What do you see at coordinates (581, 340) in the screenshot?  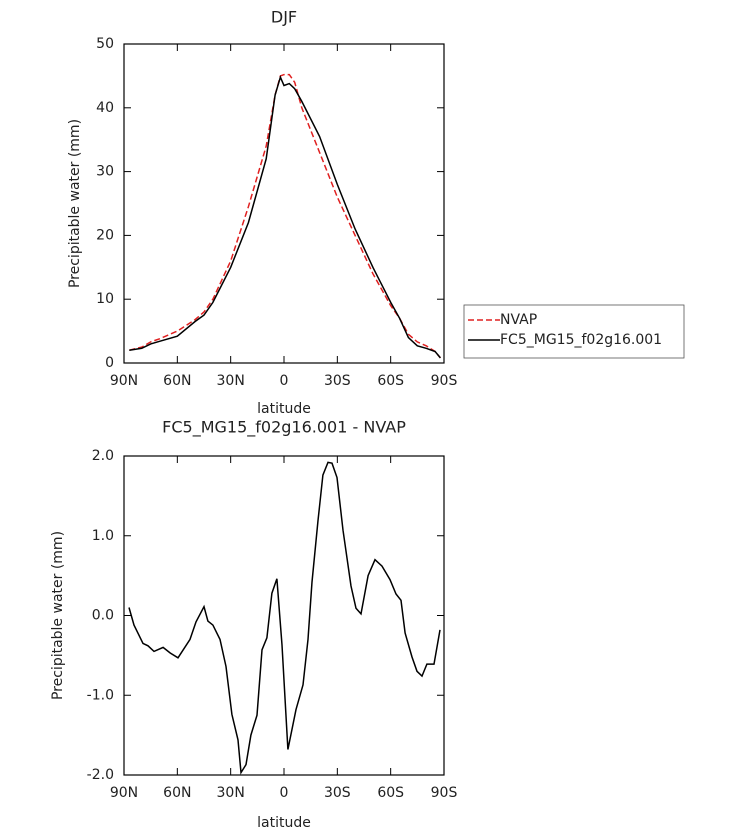 I see `legend-label: FC5_MG15_f02g16.001` at bounding box center [581, 340].